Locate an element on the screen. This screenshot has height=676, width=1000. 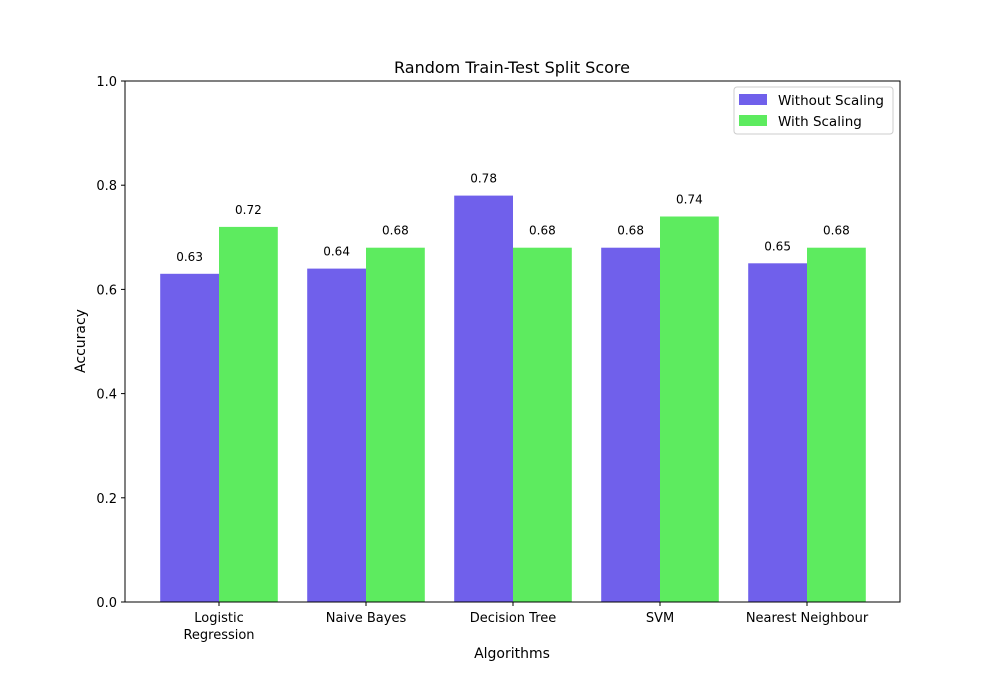
y-tick-label: 0.2 is located at coordinates (106, 499).